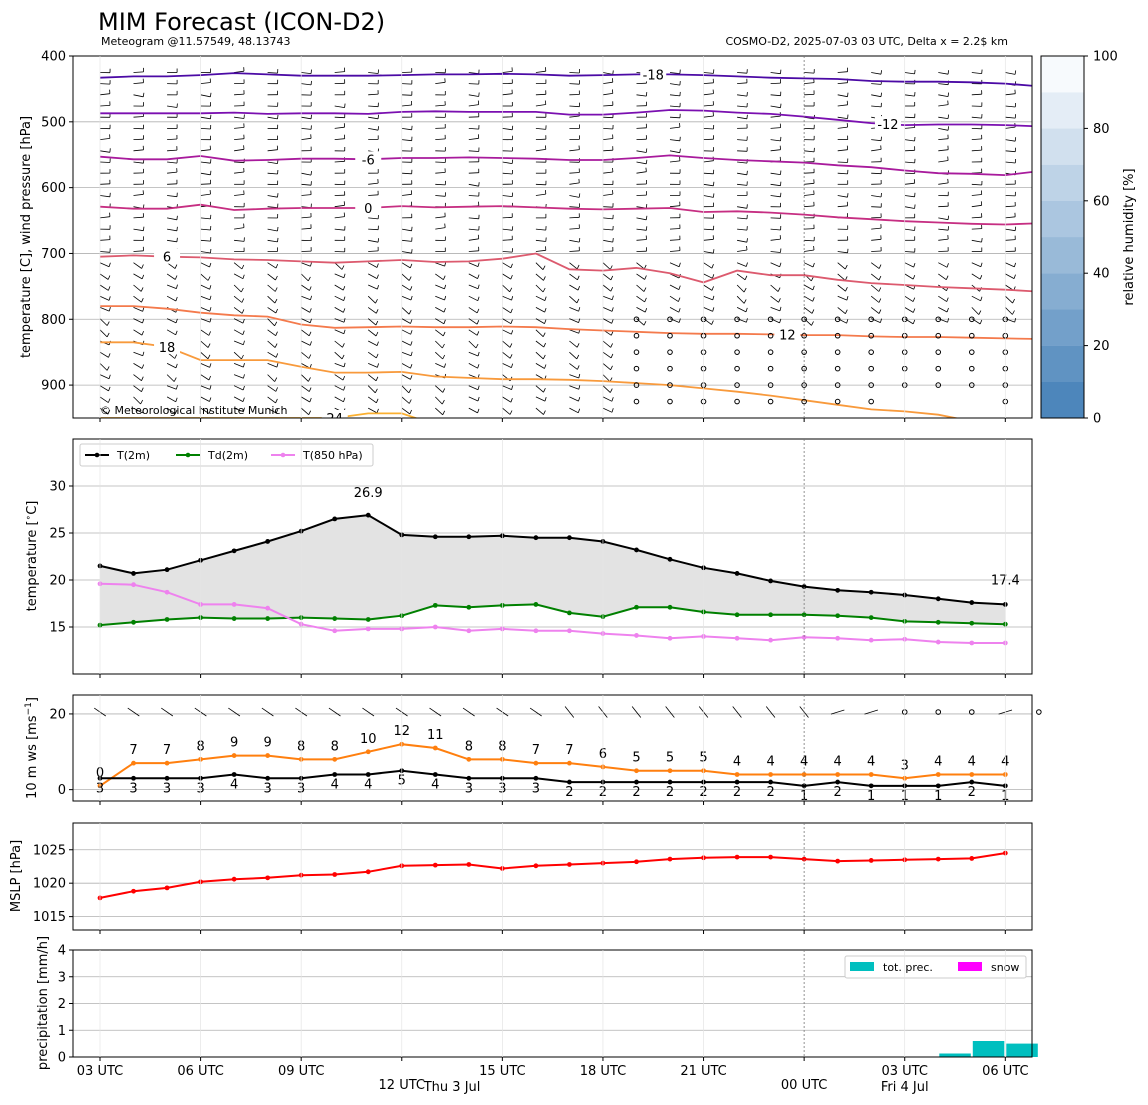 The width and height of the screenshot is (1148, 1105). Describe the element at coordinates (670, 792) in the screenshot. I see `wind-value-label-1-17: 2` at that location.